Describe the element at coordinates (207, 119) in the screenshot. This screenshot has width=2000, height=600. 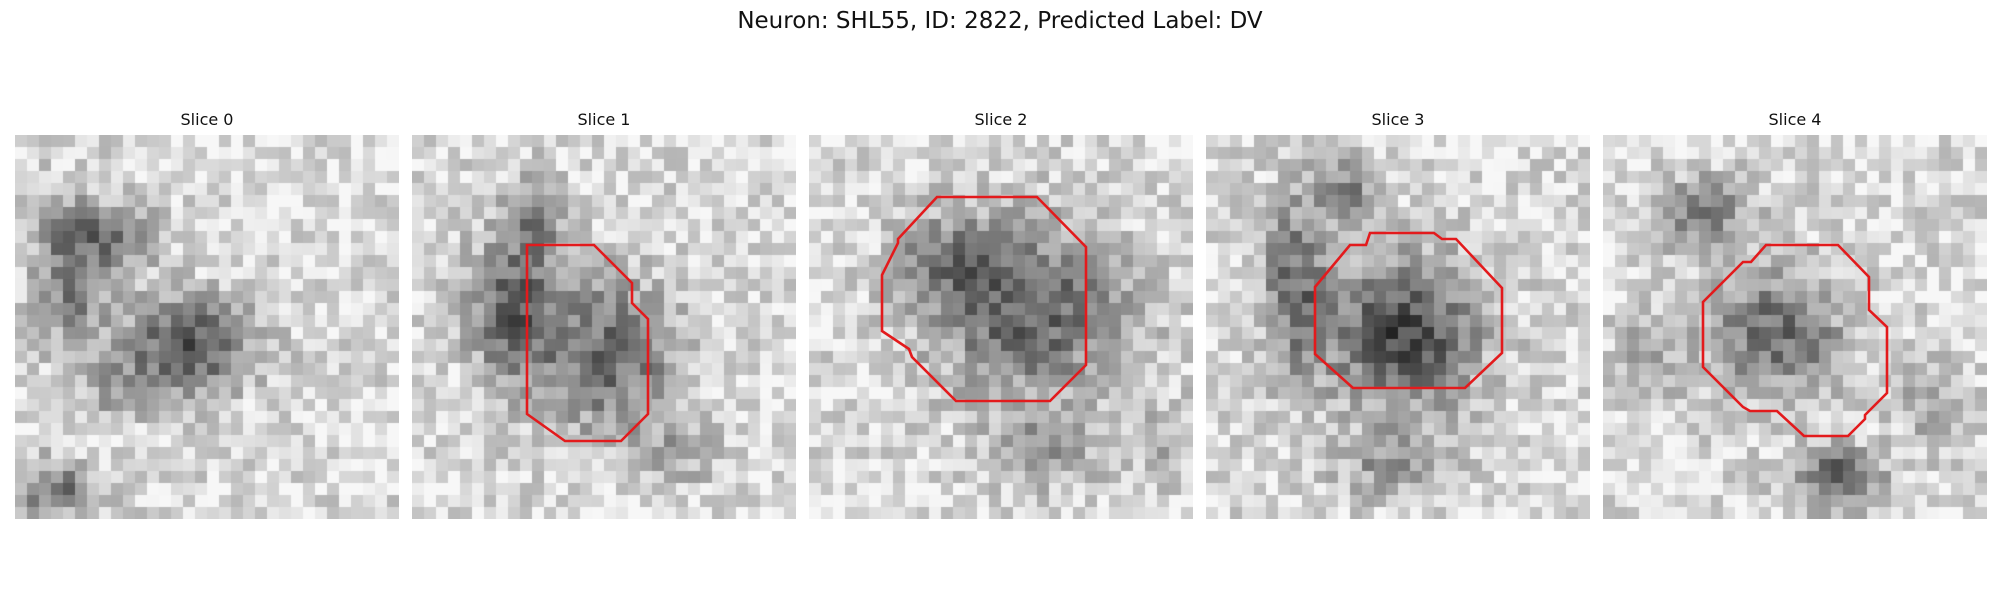
I see `slice-title: Slice 0` at that location.